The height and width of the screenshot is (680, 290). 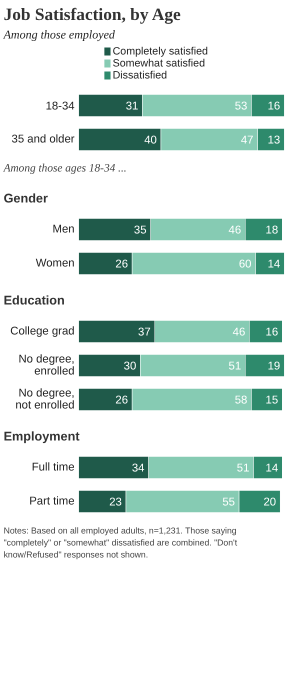 I want to click on chart-title: Employment, so click(x=42, y=437).